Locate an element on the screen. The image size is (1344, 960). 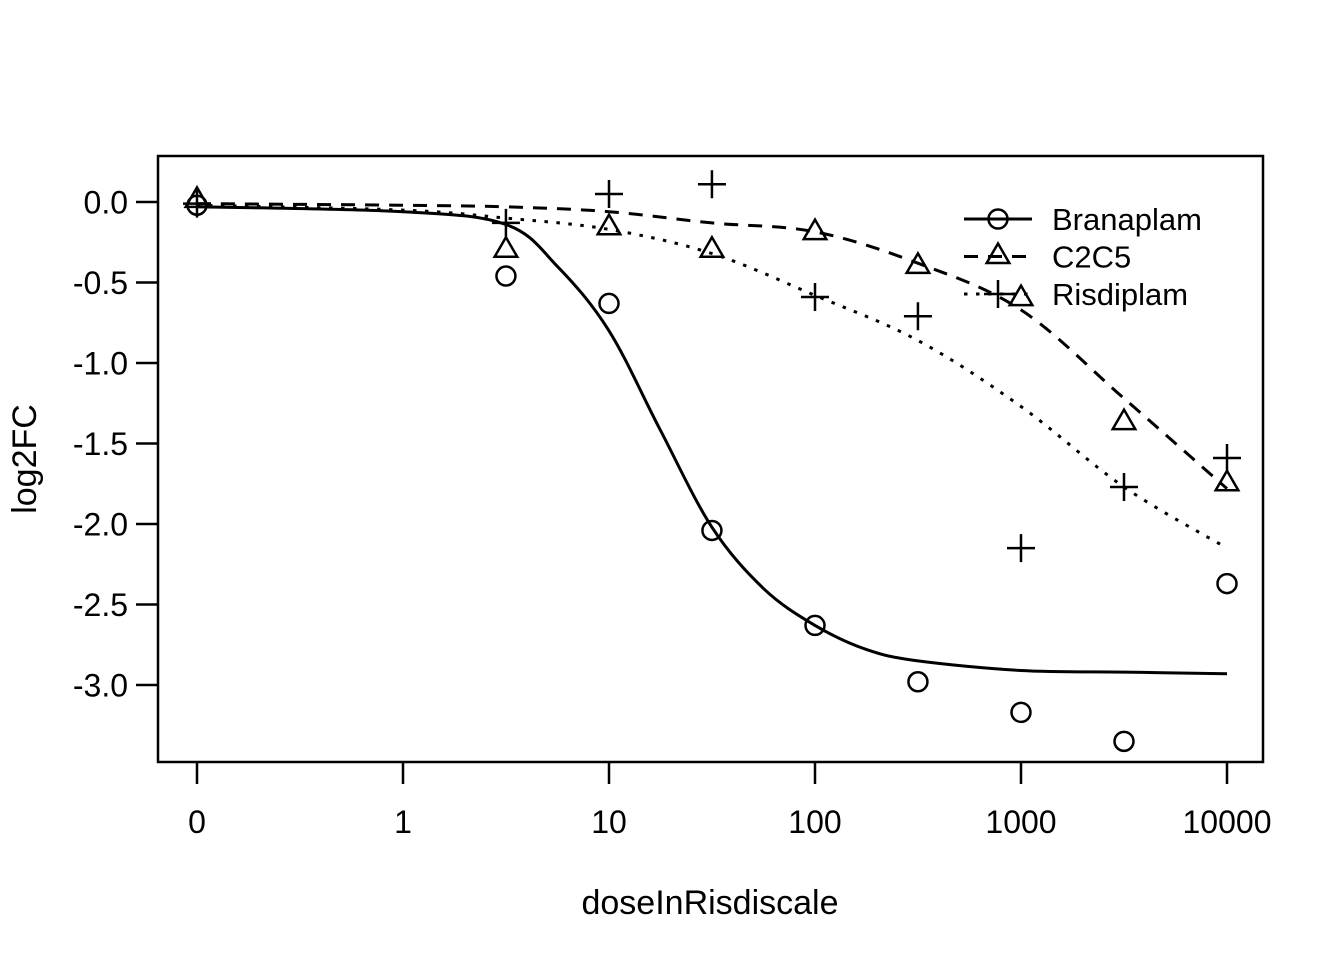
x-axis-title: doseInRisdiscale is located at coordinates (709, 903).